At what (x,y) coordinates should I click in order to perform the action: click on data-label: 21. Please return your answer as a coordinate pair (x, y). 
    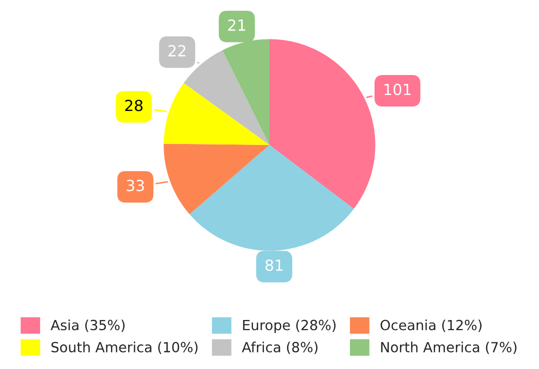
    Looking at the image, I should click on (237, 25).